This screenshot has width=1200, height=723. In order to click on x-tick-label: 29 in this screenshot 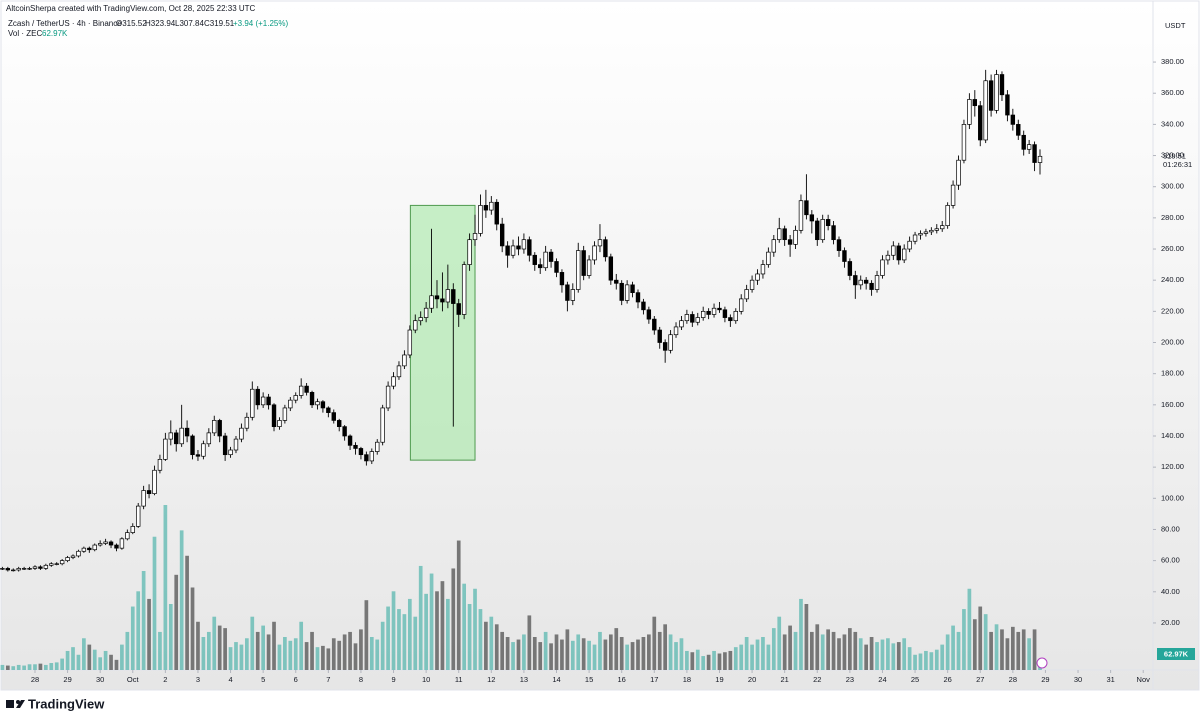, I will do `click(67, 679)`.